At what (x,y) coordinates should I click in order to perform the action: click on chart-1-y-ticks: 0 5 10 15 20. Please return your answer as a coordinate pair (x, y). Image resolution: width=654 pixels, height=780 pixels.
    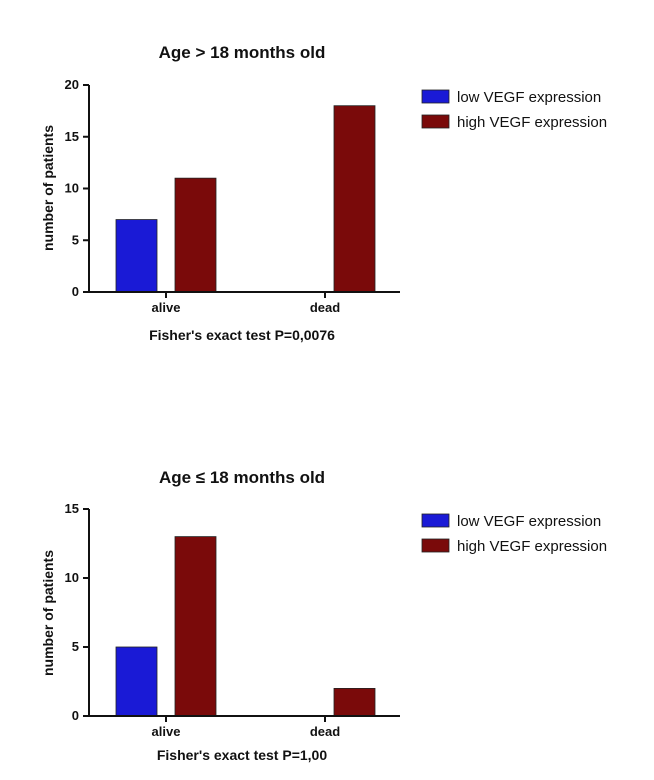
    Looking at the image, I should click on (77, 188).